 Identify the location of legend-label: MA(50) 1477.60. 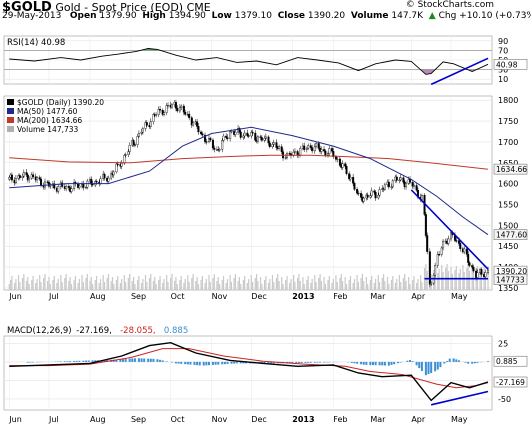
(47, 111).